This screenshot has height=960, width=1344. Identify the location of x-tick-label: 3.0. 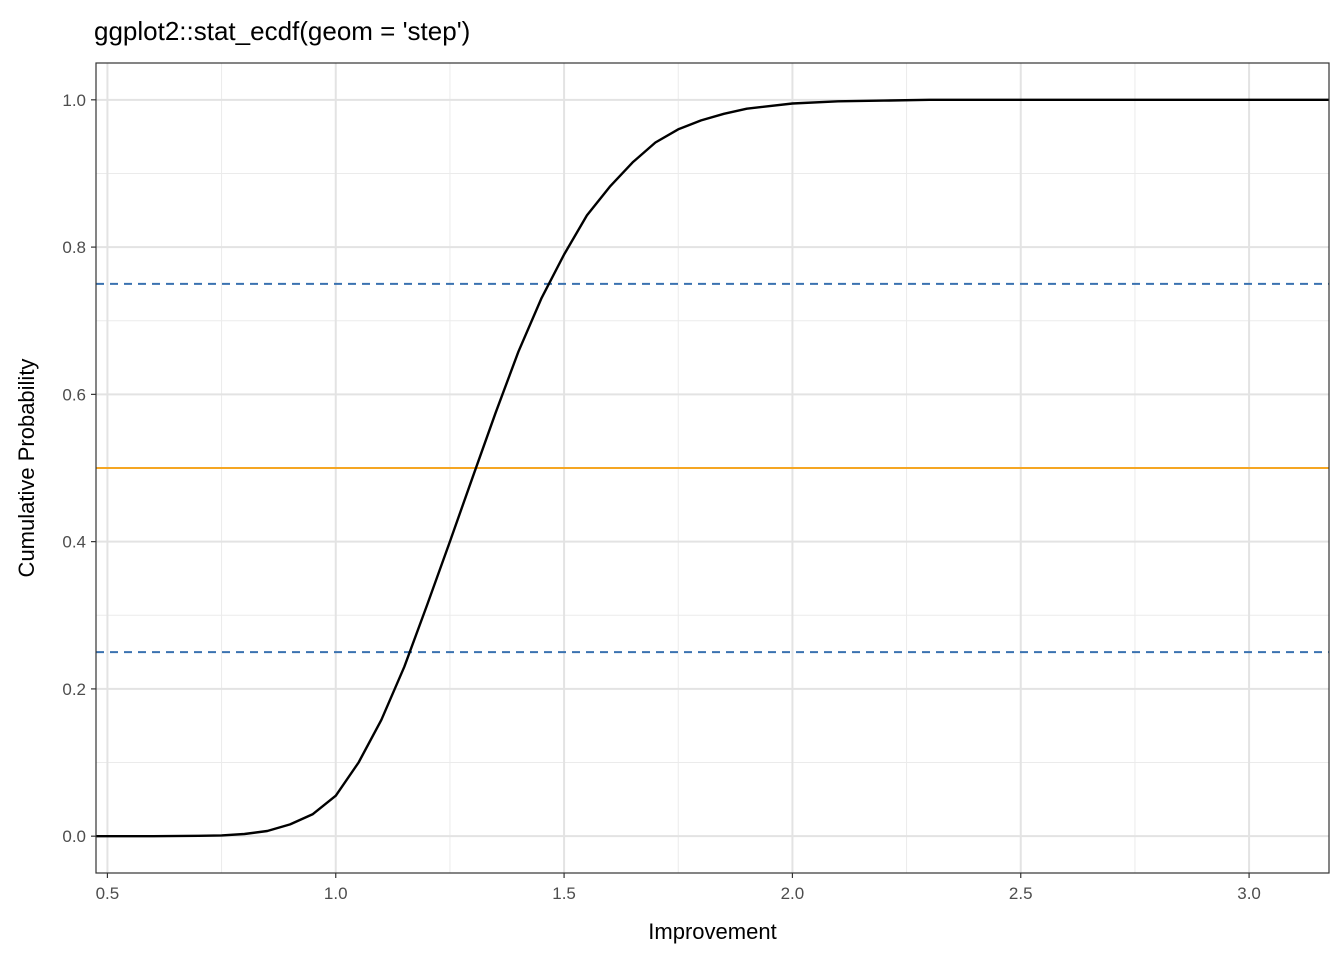
(1249, 893).